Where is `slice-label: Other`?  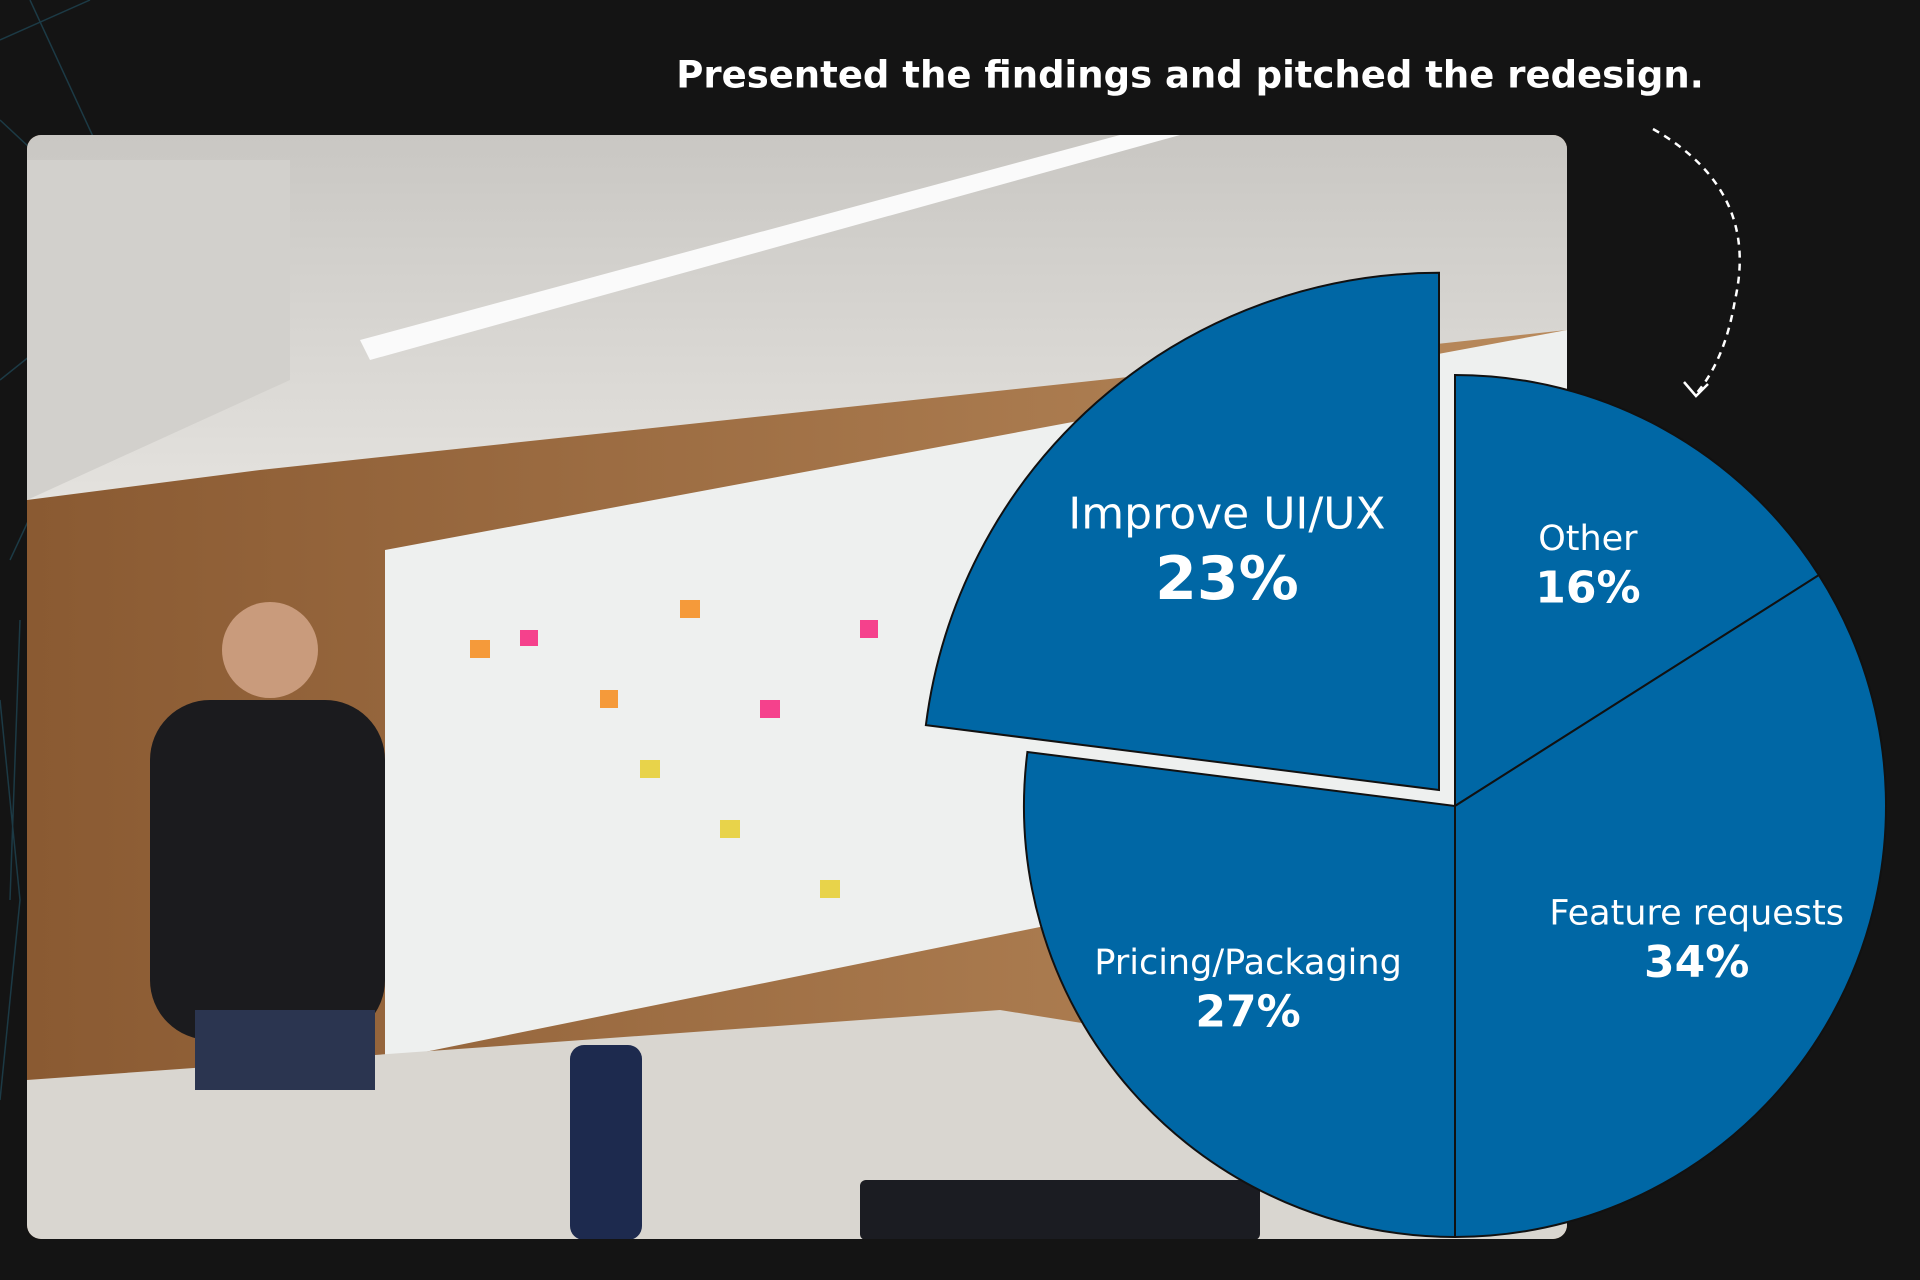
slice-label: Other is located at coordinates (1588, 539).